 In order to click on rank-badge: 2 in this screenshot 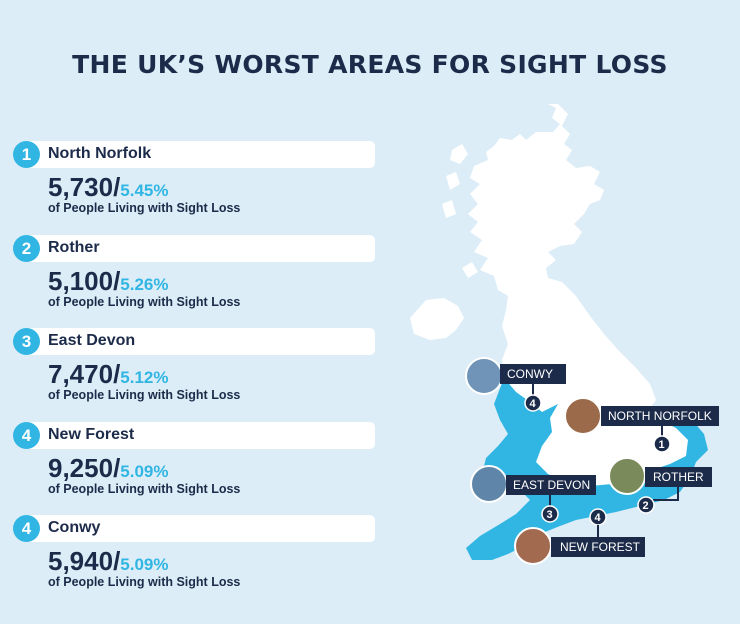, I will do `click(26, 248)`.